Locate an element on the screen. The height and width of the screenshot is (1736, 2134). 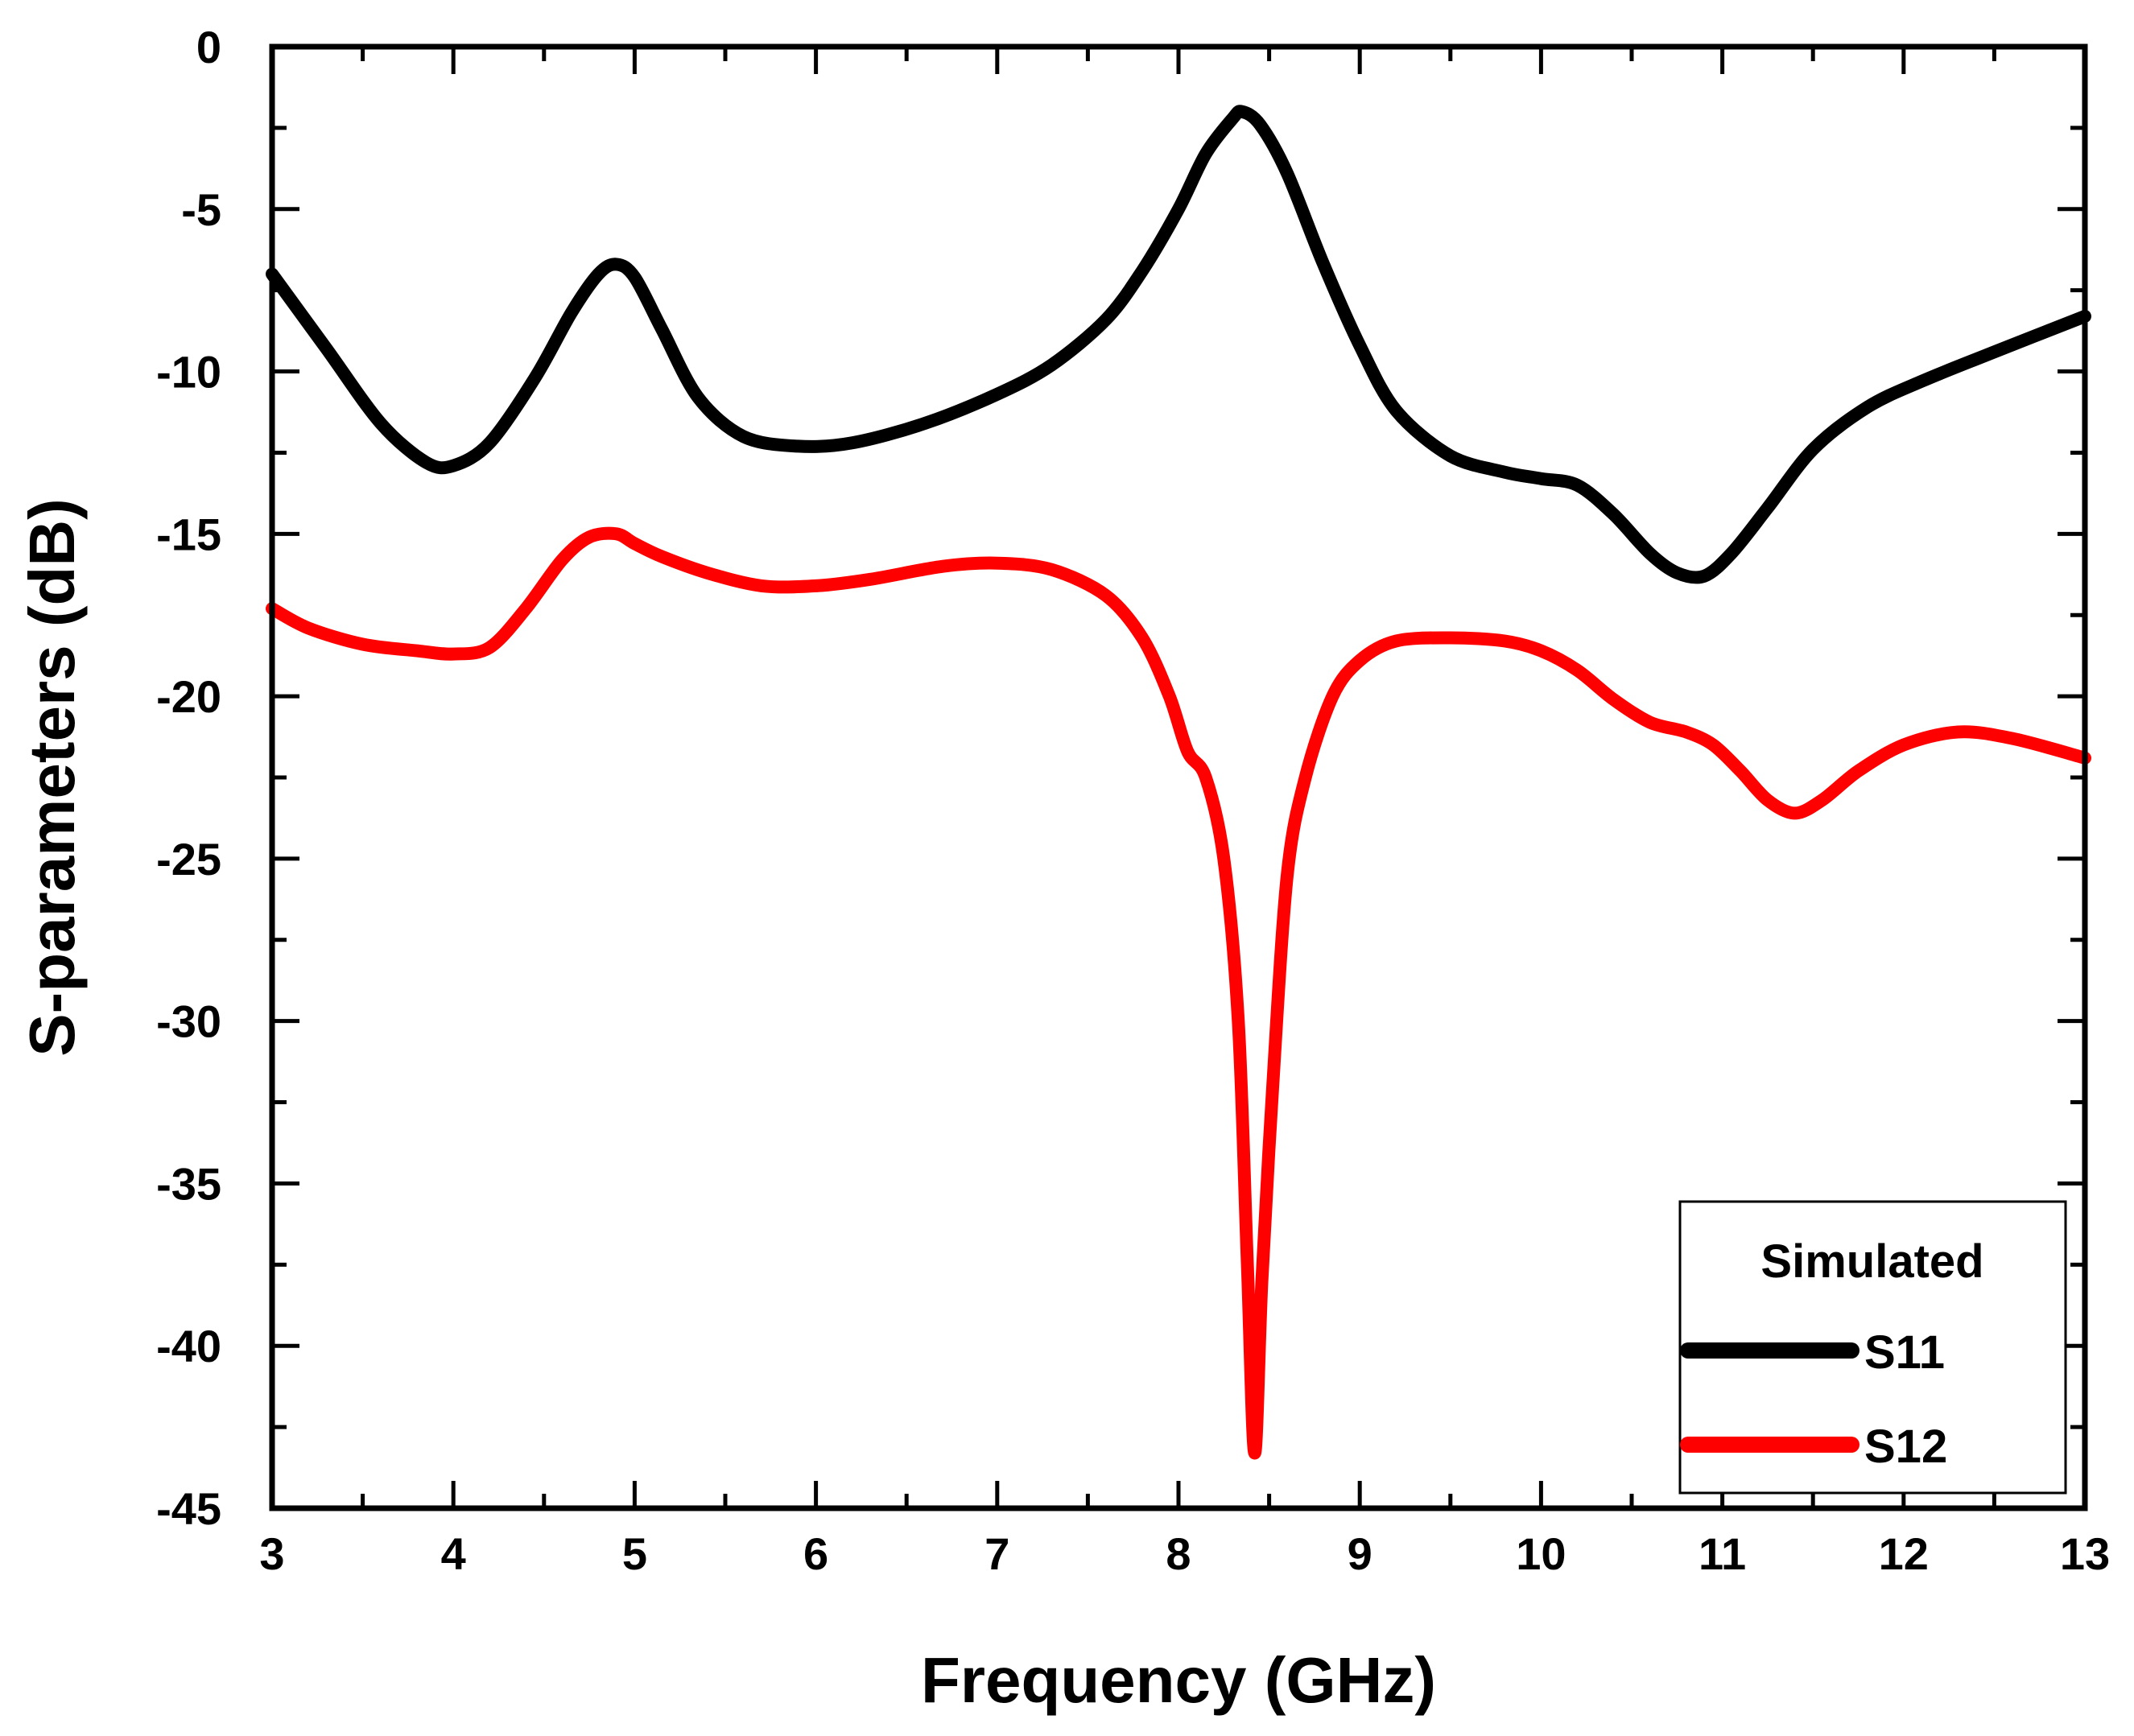
legend-title: Simulated is located at coordinates (1871, 1261).